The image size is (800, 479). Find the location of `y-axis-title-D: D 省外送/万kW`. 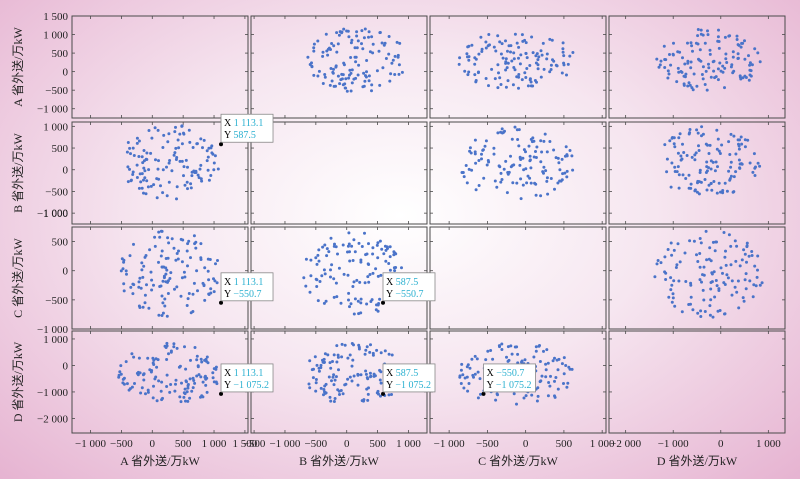

y-axis-title-D: D 省外送/万kW is located at coordinates (17, 381).